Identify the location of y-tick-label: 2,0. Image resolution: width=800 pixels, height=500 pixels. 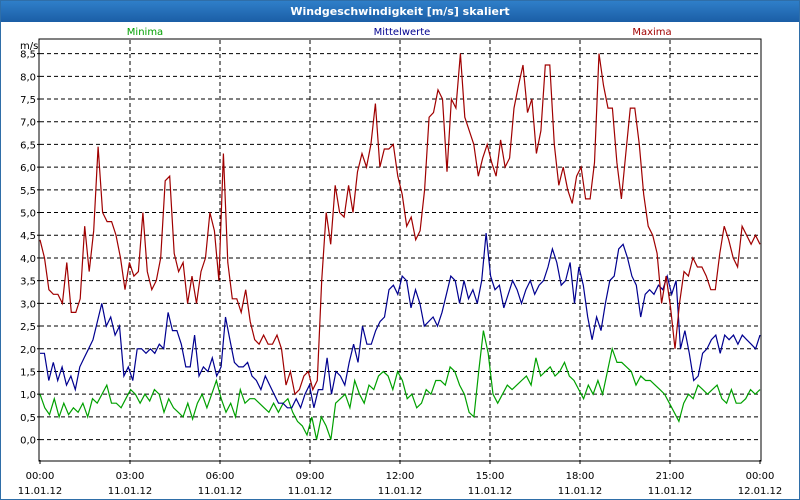
(28, 350).